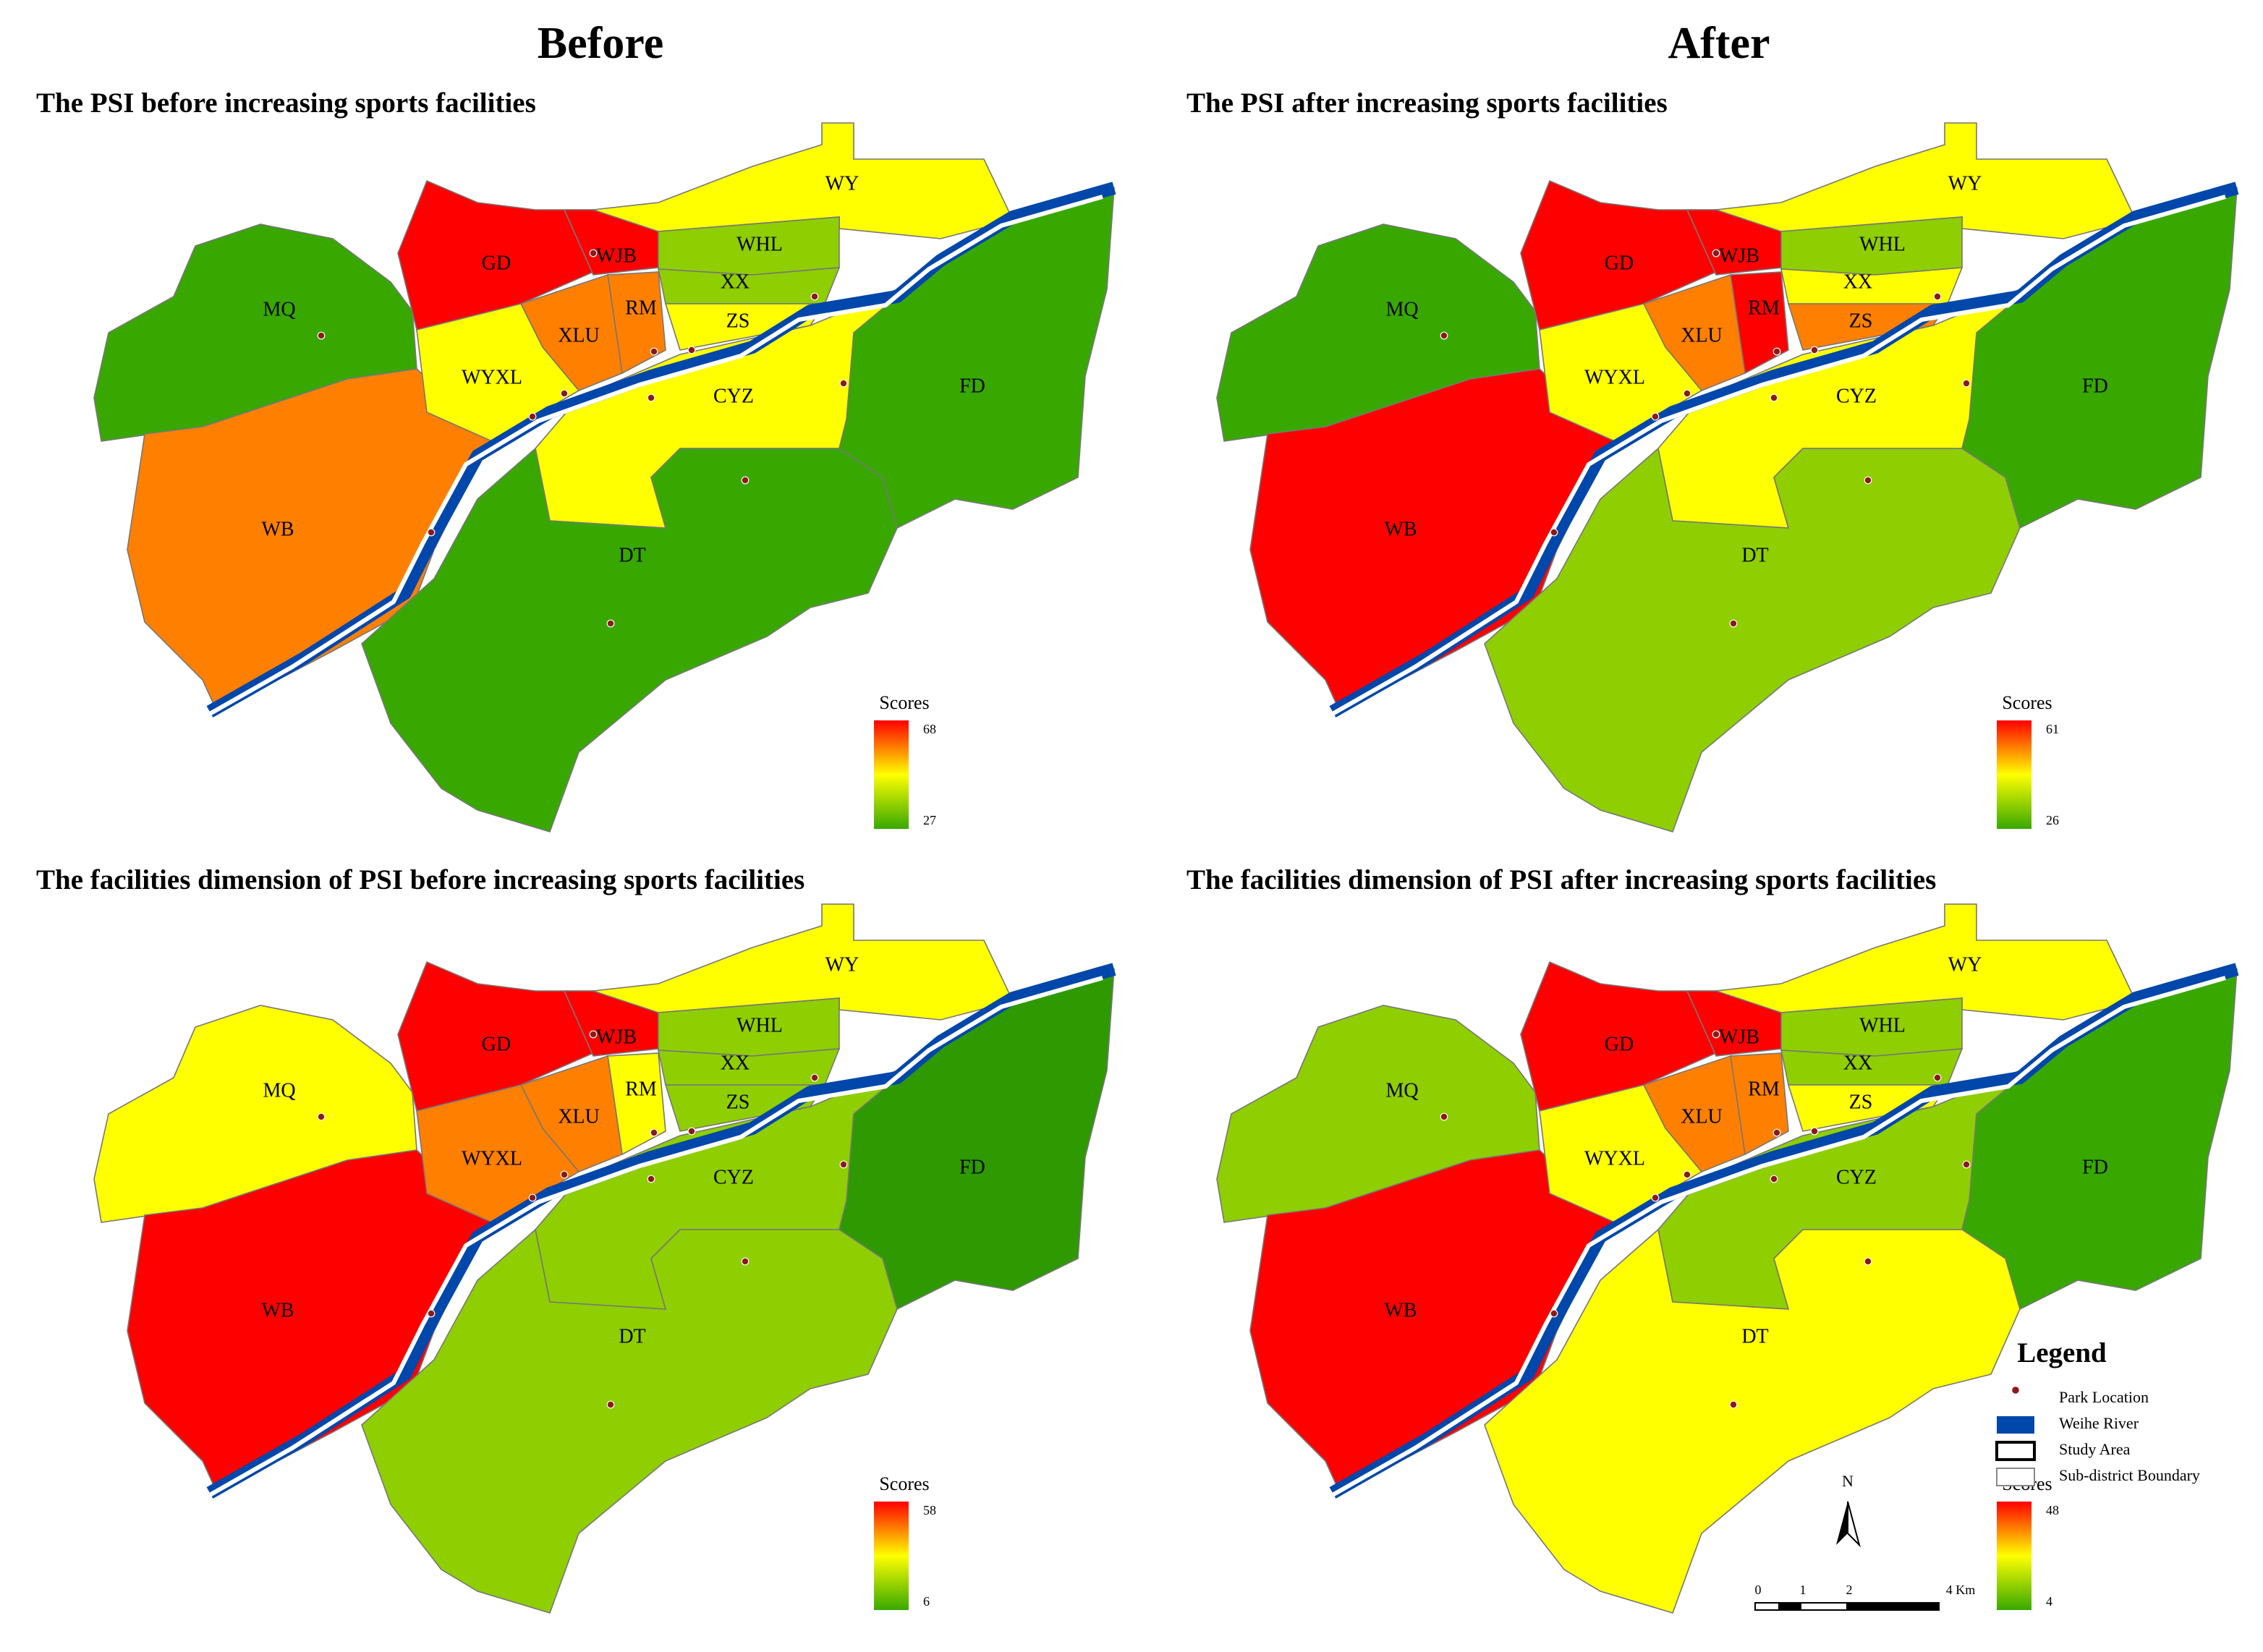 The width and height of the screenshot is (2263, 1652). Describe the element at coordinates (2099, 1423) in the screenshot. I see `legend-item: Weihe River` at that location.